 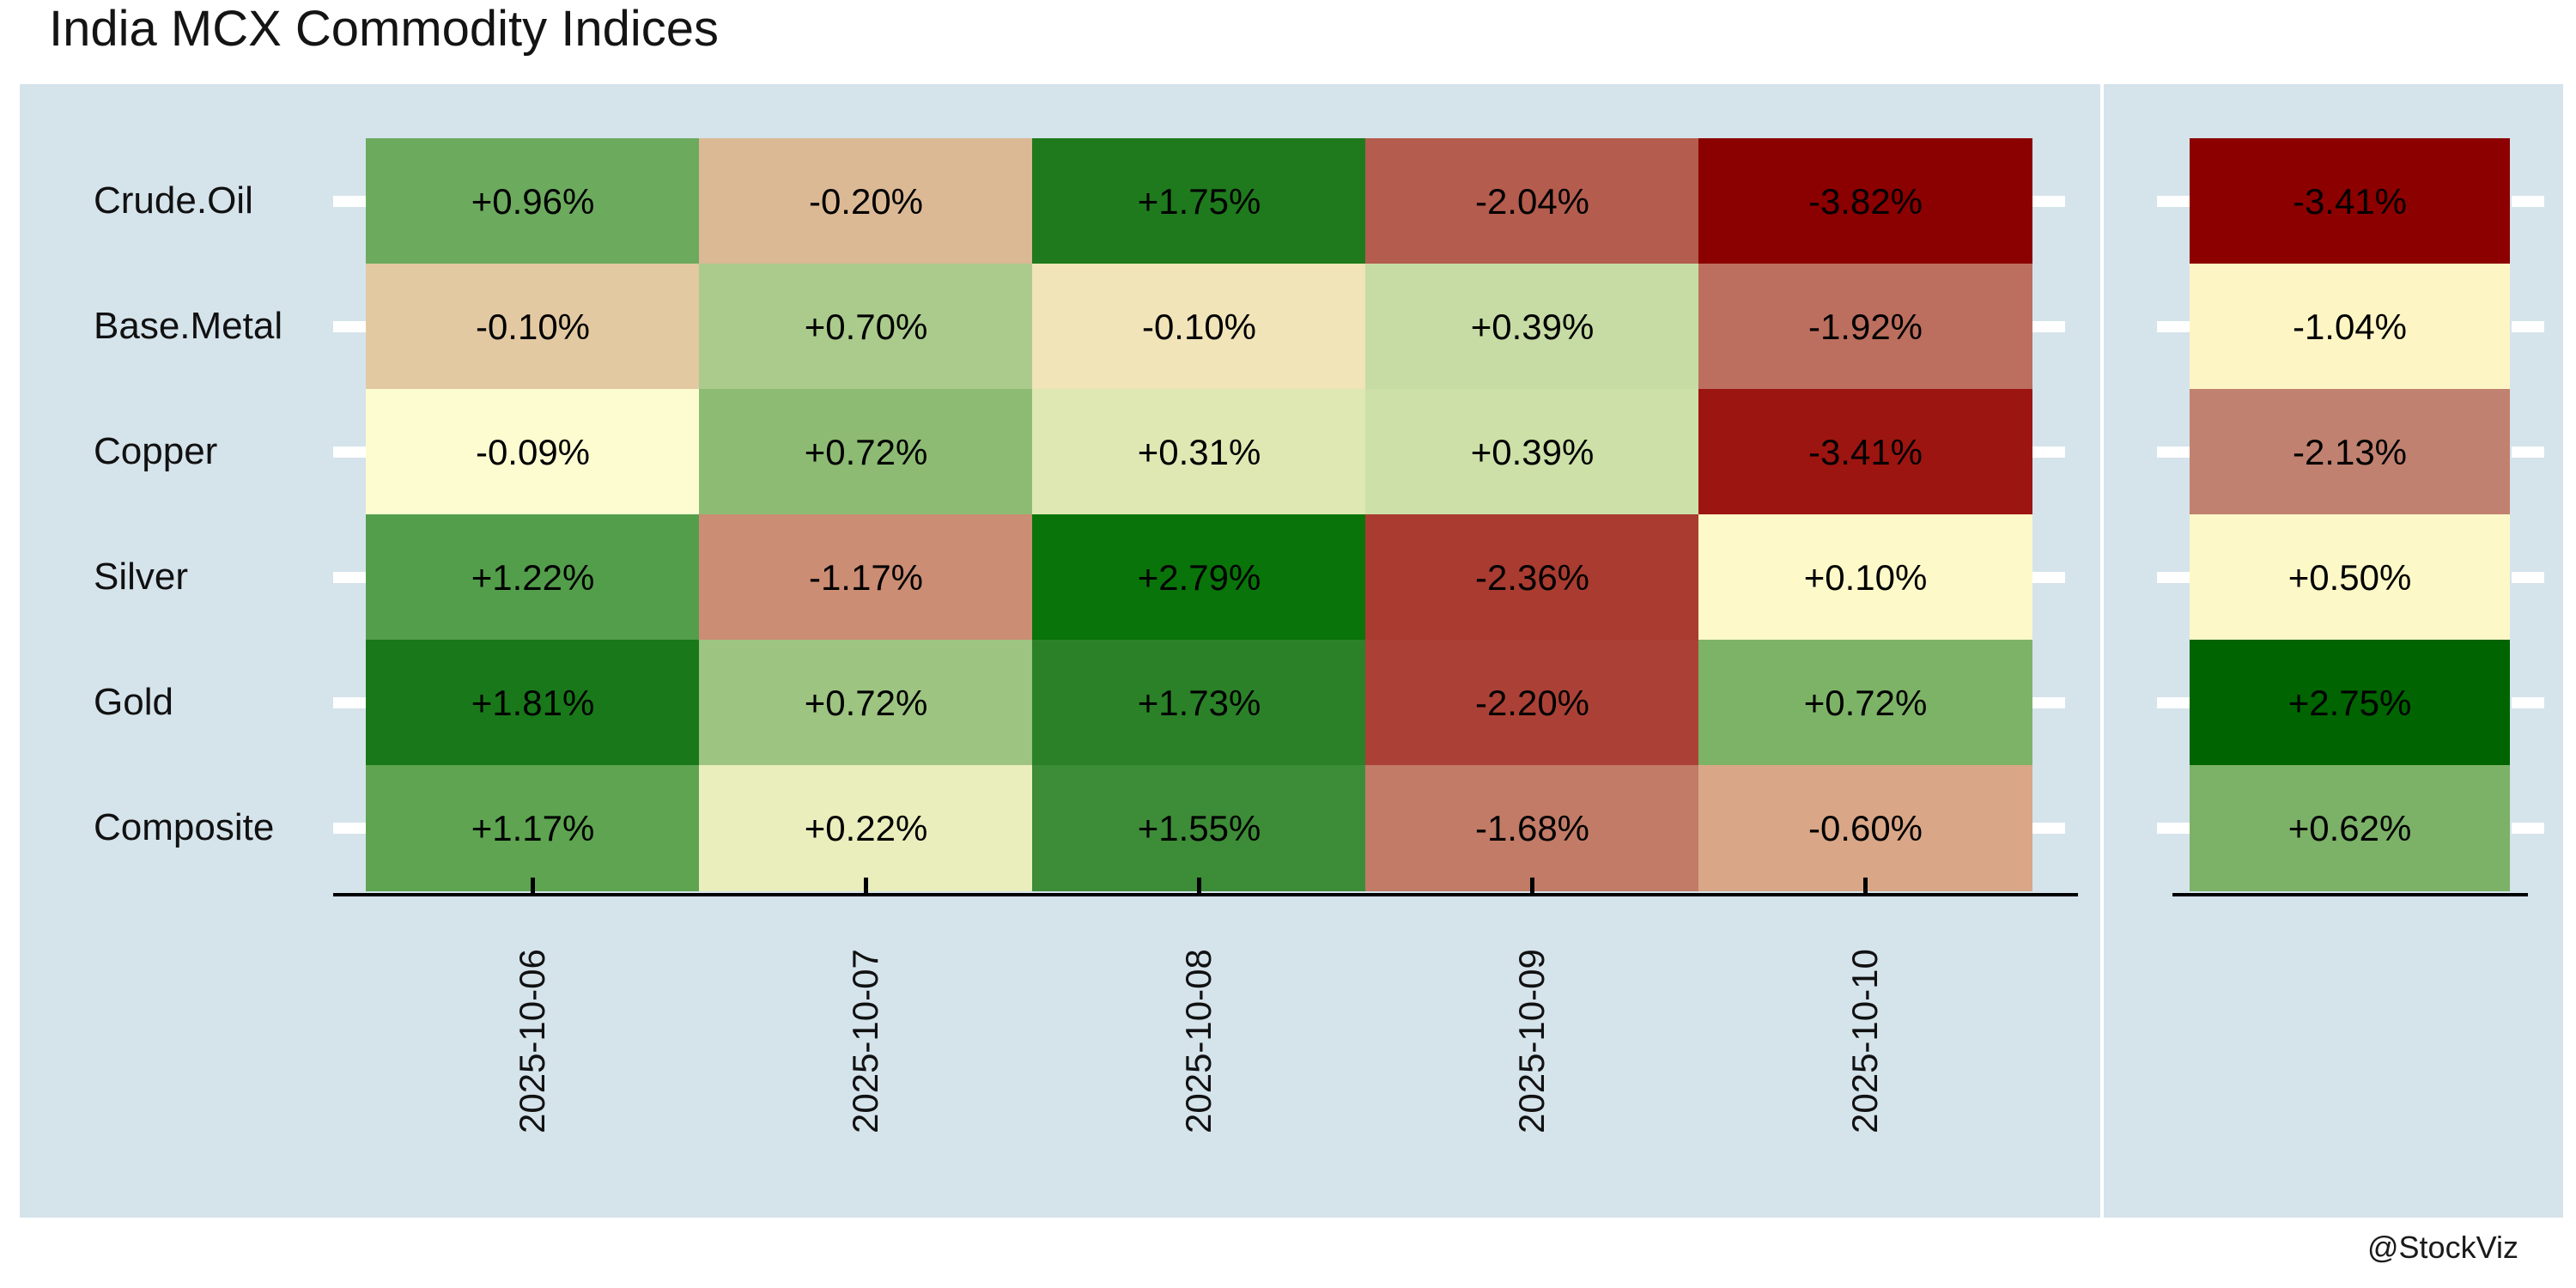 I want to click on chart-title: India MCX Commodity Indices, so click(x=385, y=29).